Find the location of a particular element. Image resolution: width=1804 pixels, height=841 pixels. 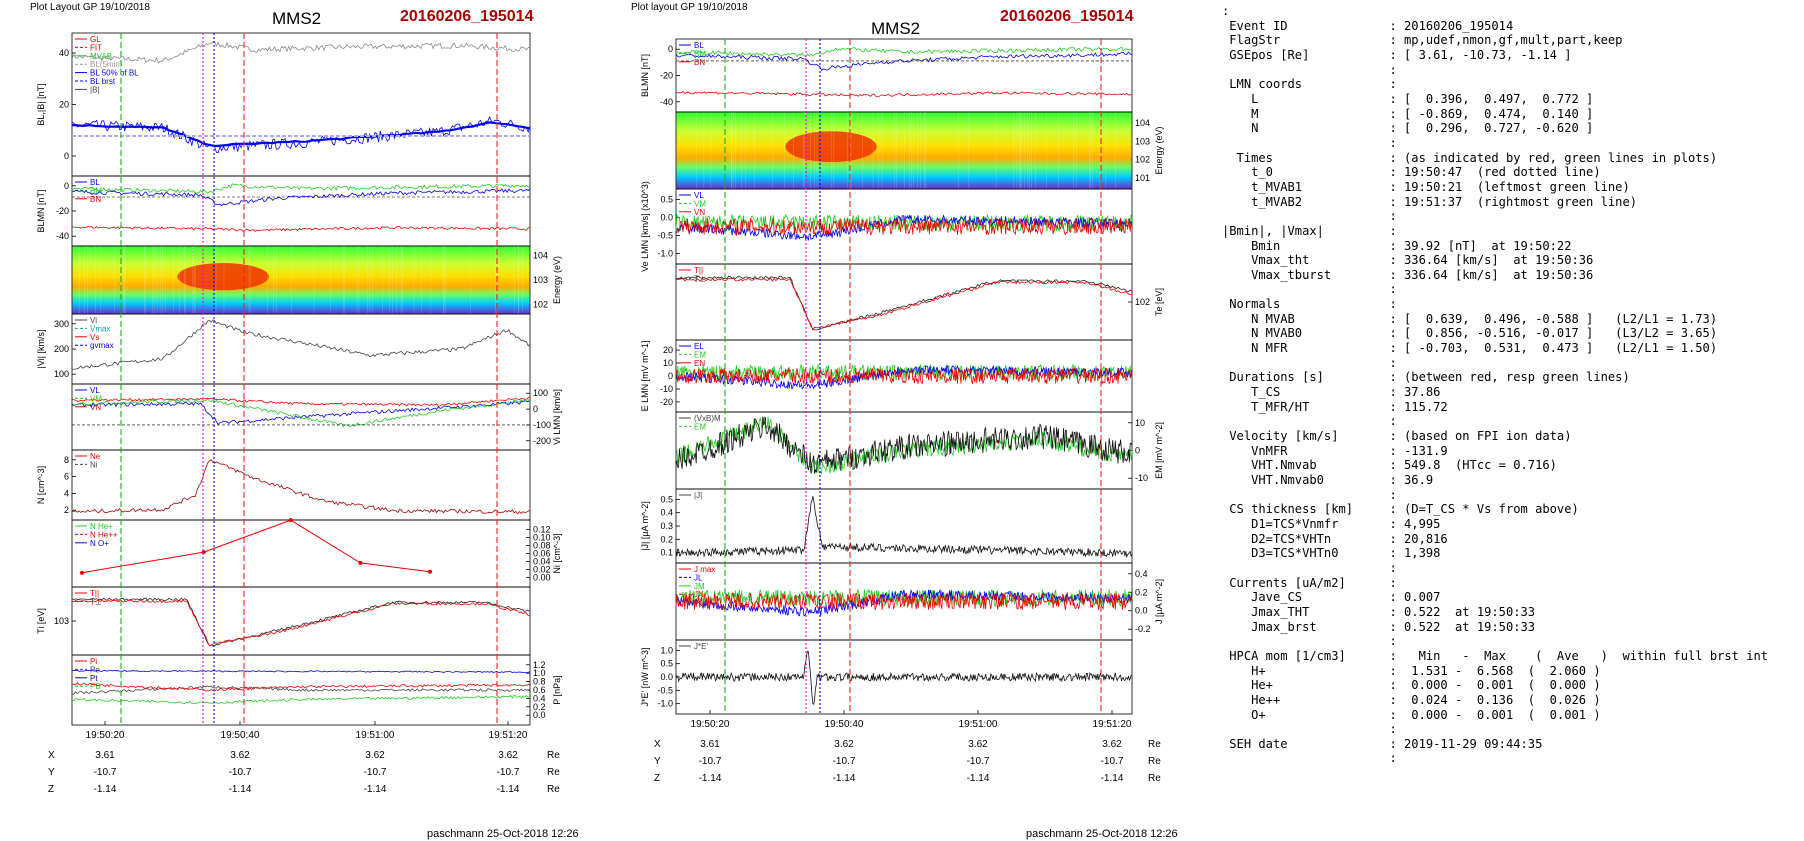

summary-line: VHT.Nmvab0 : 36.9 is located at coordinates (1328, 480).